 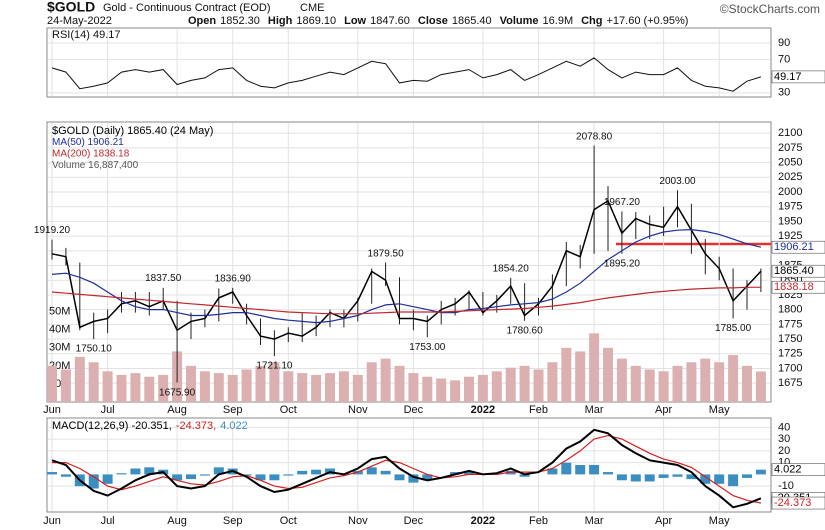 What do you see at coordinates (71, 7) in the screenshot?
I see `symbol: $GOLD` at bounding box center [71, 7].